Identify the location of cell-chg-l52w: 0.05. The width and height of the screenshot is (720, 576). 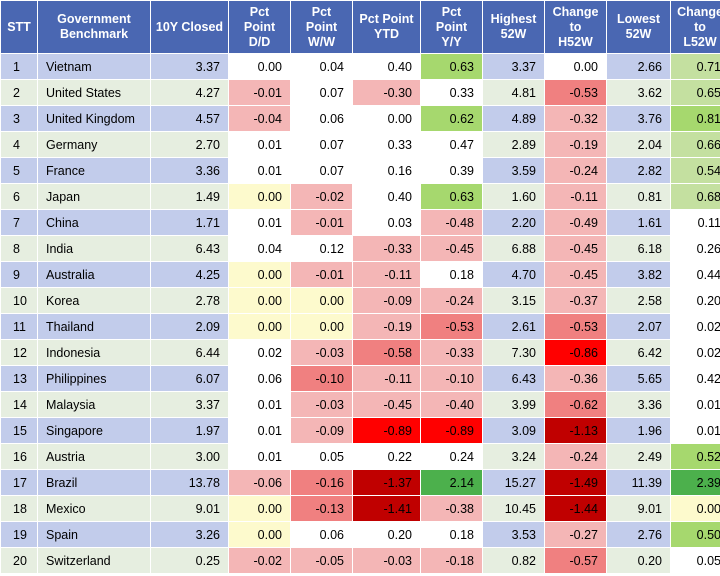
(695, 560).